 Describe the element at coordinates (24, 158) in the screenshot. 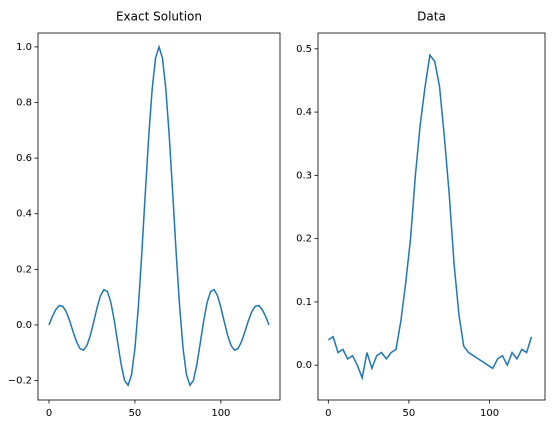

I see `y-tick-label: 0.6` at that location.